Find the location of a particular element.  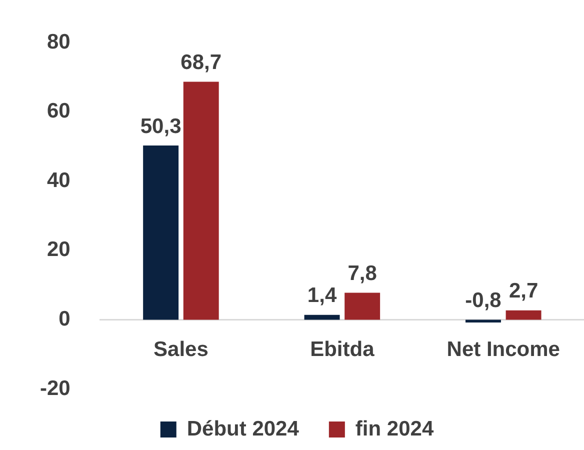

y-tick-label: -20 is located at coordinates (55, 388).